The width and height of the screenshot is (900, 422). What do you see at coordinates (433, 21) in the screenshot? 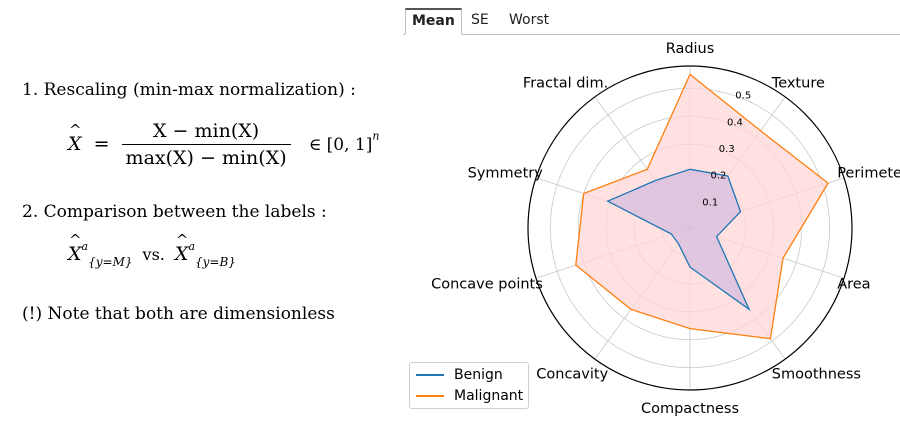
I see `tab-mean: Mean` at bounding box center [433, 21].